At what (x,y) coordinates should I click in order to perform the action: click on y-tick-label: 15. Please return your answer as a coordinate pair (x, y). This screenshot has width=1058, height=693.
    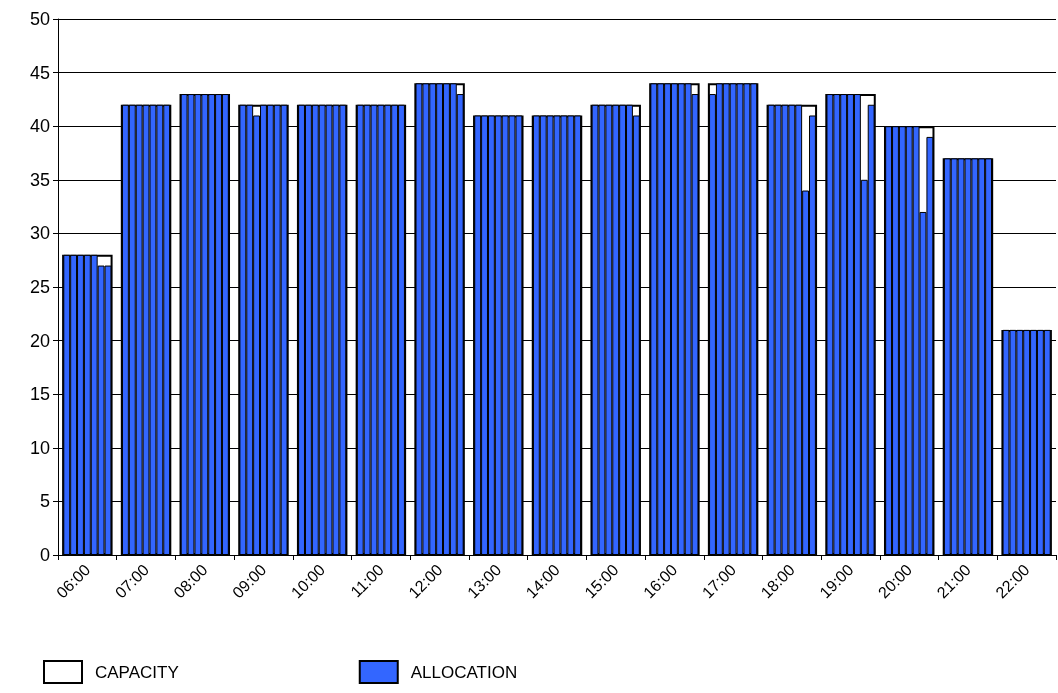
    Looking at the image, I should click on (39, 394).